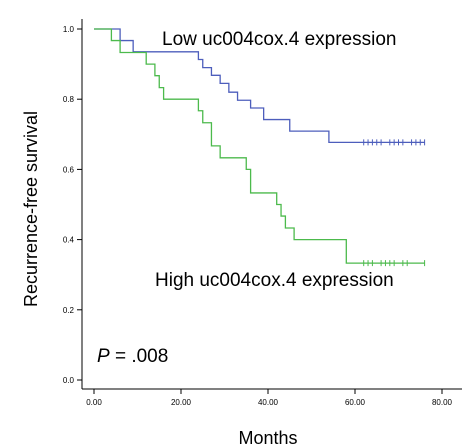 This screenshot has width=462, height=447. I want to click on x-tick-label: 20.00, so click(181, 402).